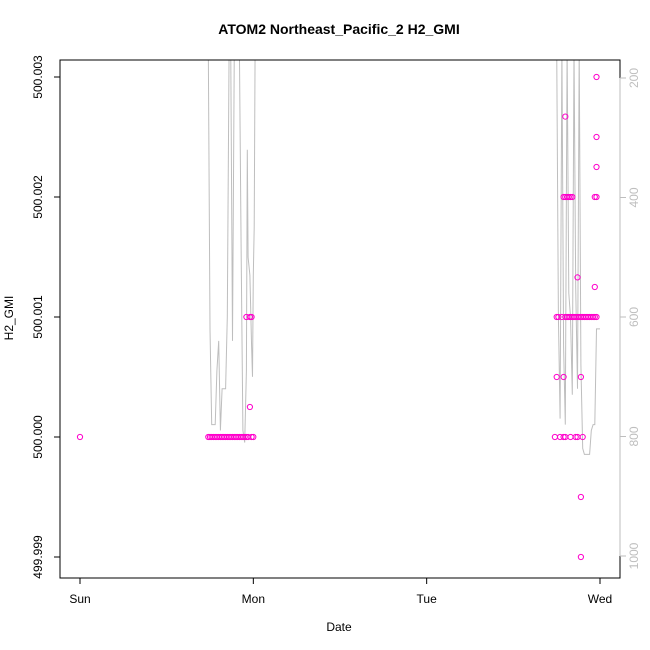  What do you see at coordinates (634, 436) in the screenshot?
I see `right-y-tick-label: 800` at bounding box center [634, 436].